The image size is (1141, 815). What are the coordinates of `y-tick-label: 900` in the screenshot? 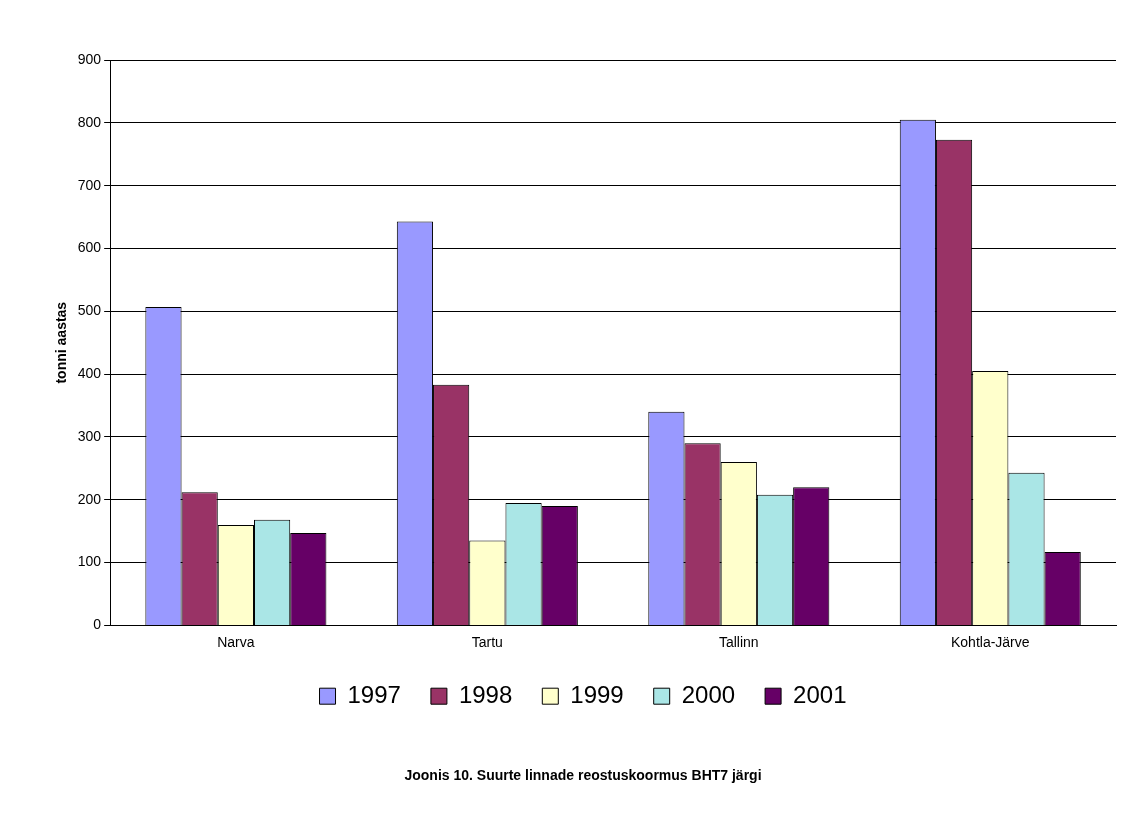 It's located at (89, 58).